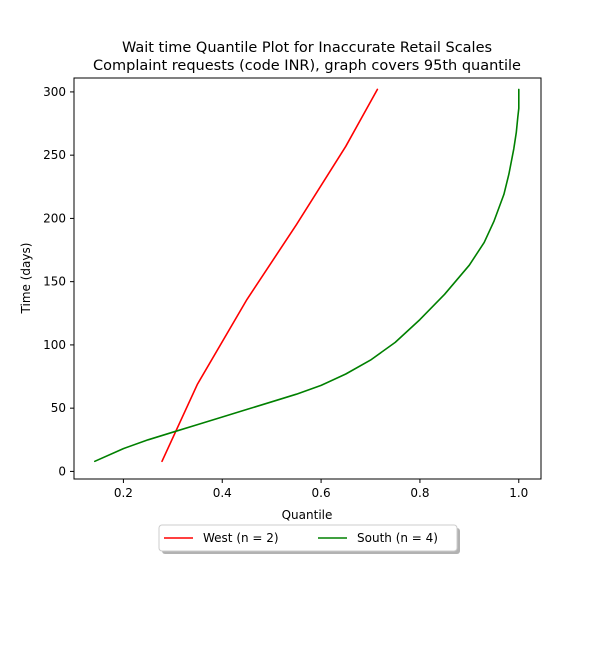 The image size is (600, 654). I want to click on y-tick-label: 250, so click(54, 155).